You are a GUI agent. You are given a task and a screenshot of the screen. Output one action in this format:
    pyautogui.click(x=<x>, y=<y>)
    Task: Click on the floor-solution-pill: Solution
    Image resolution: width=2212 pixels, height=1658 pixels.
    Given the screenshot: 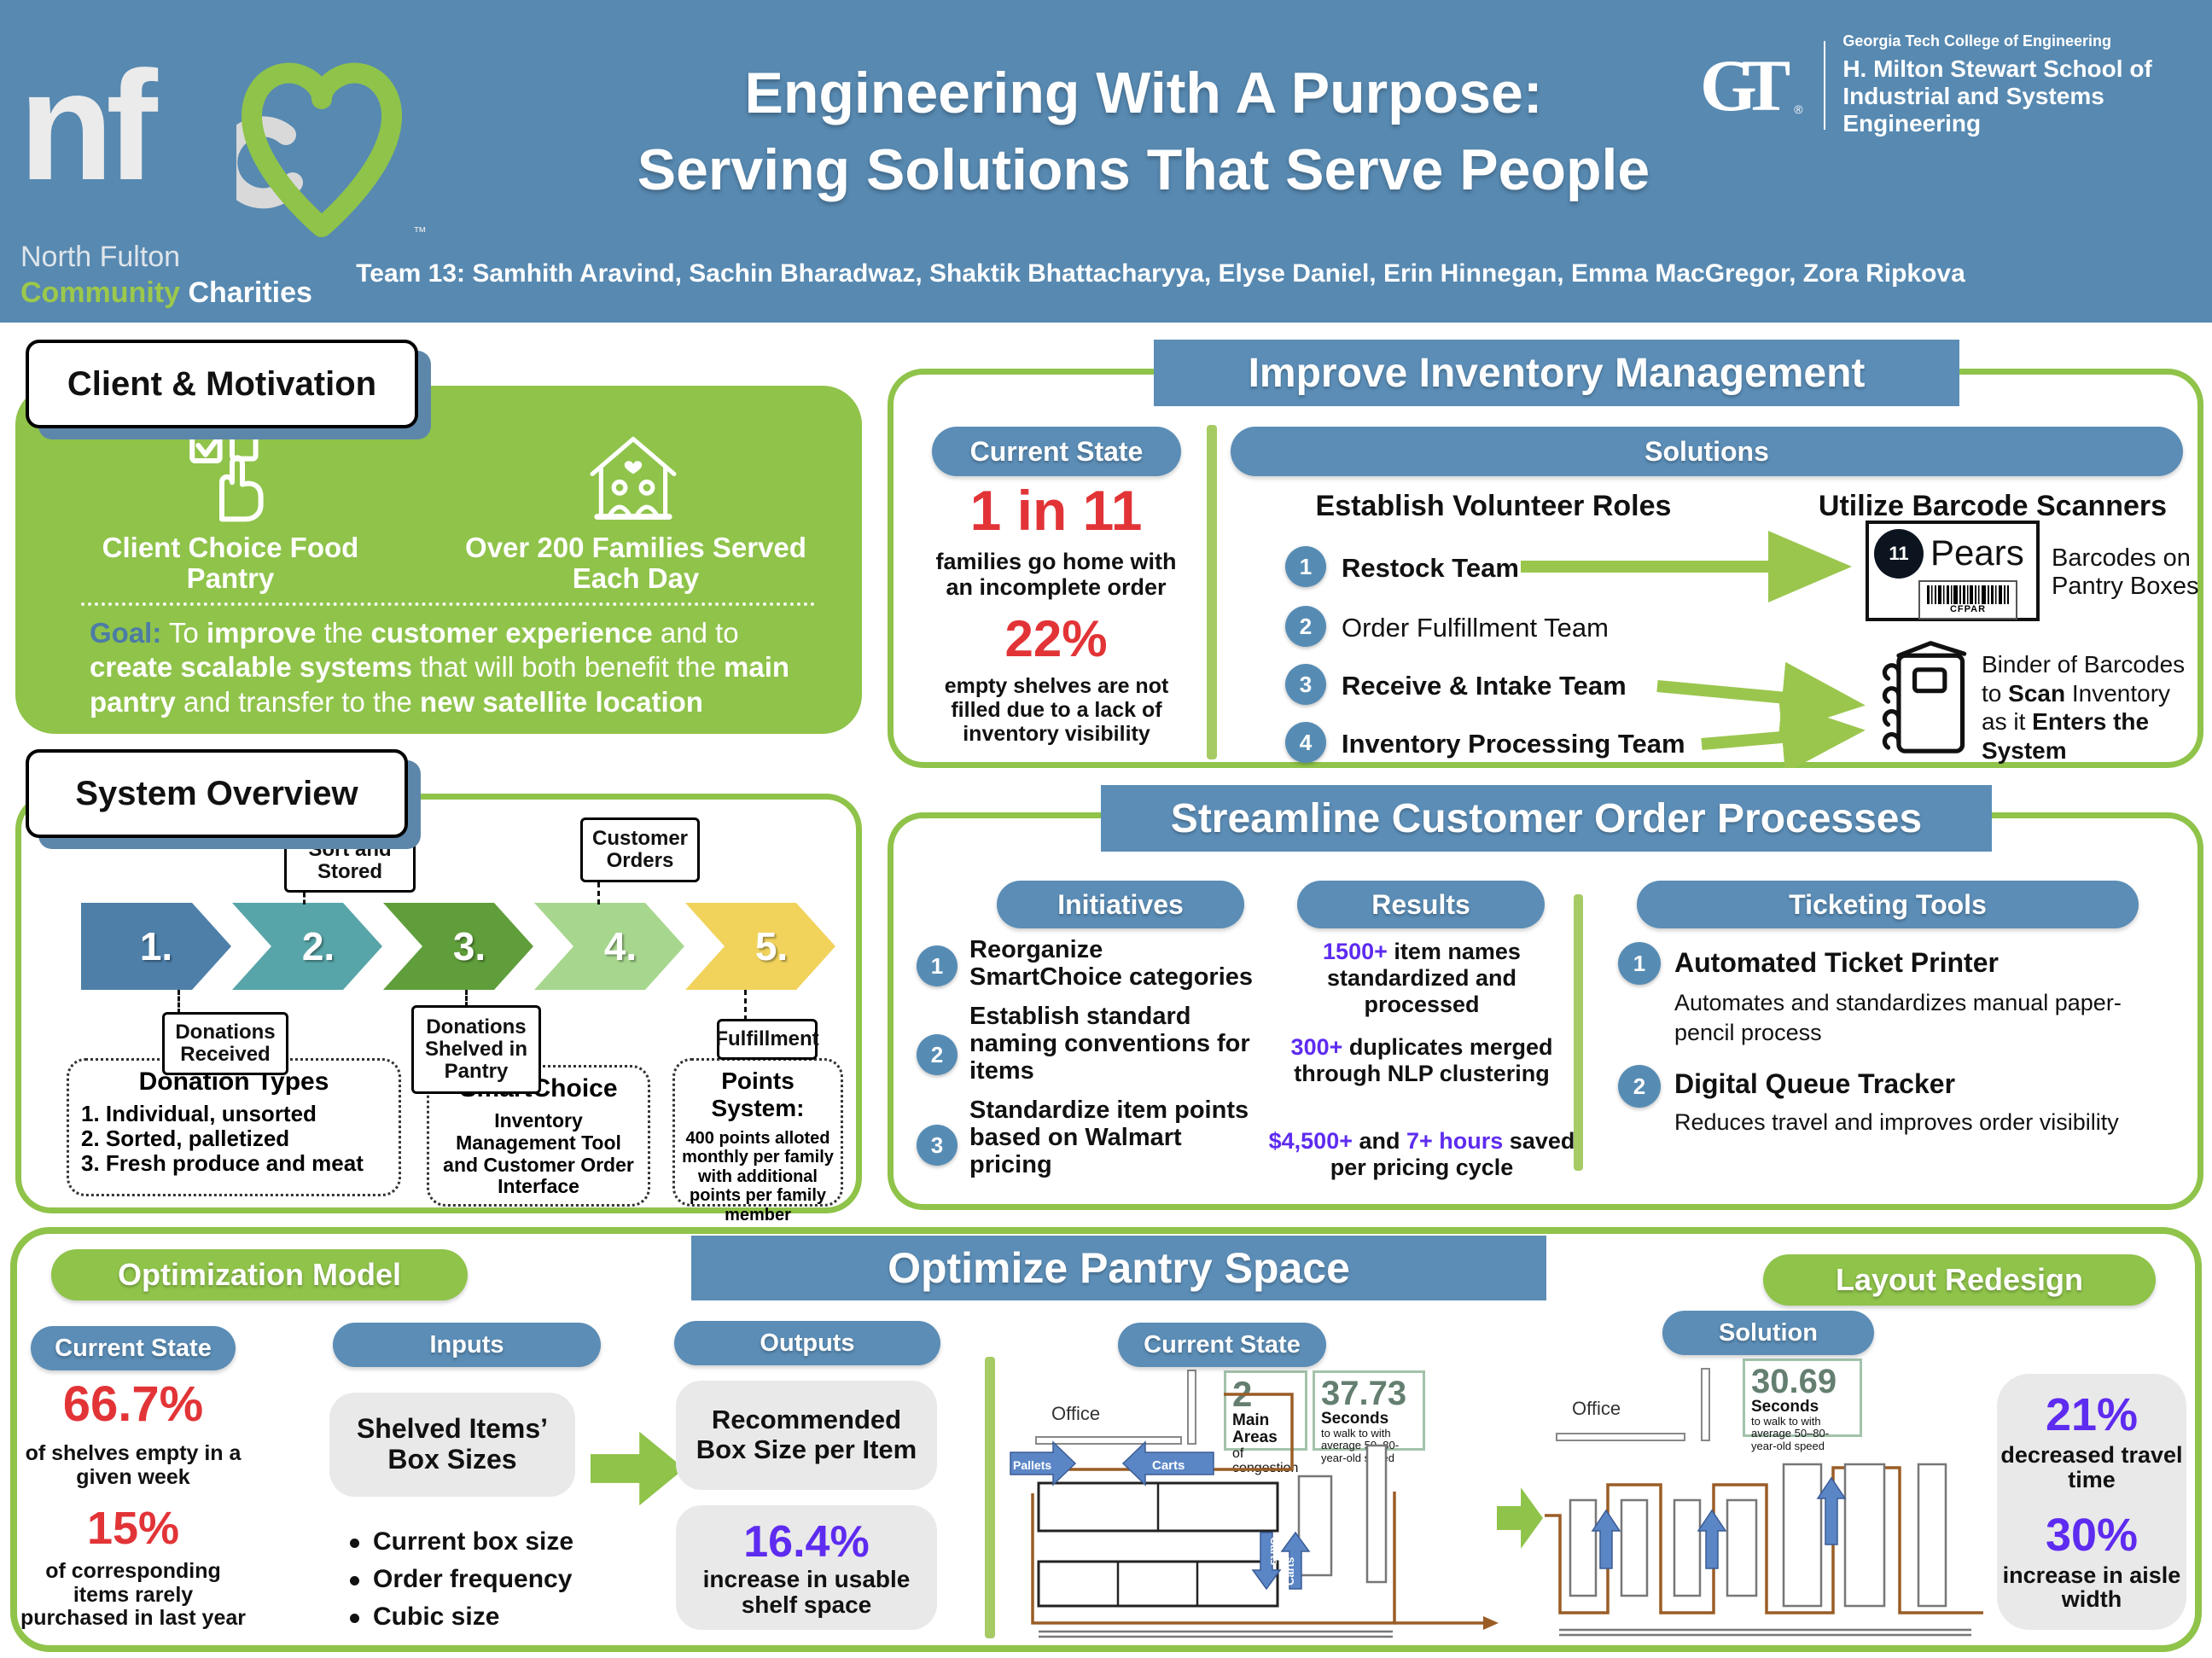 What is the action you would take?
    pyautogui.click(x=1768, y=1333)
    